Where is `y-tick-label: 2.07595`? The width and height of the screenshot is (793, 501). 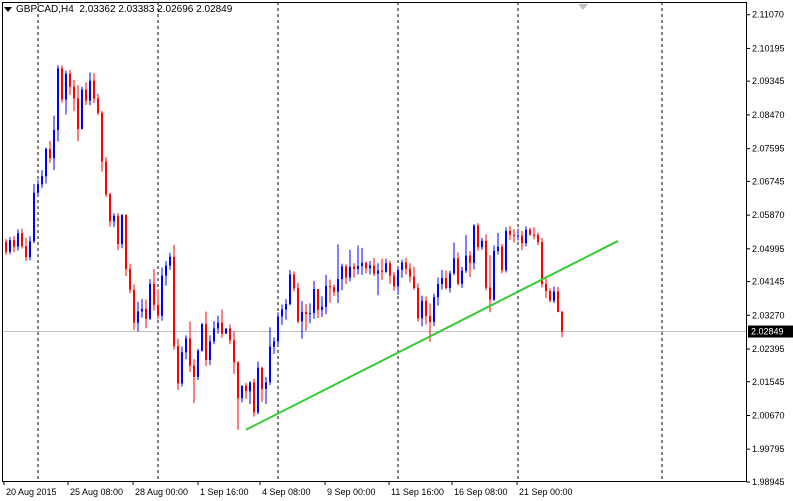
y-tick-label: 2.07595 is located at coordinates (768, 149).